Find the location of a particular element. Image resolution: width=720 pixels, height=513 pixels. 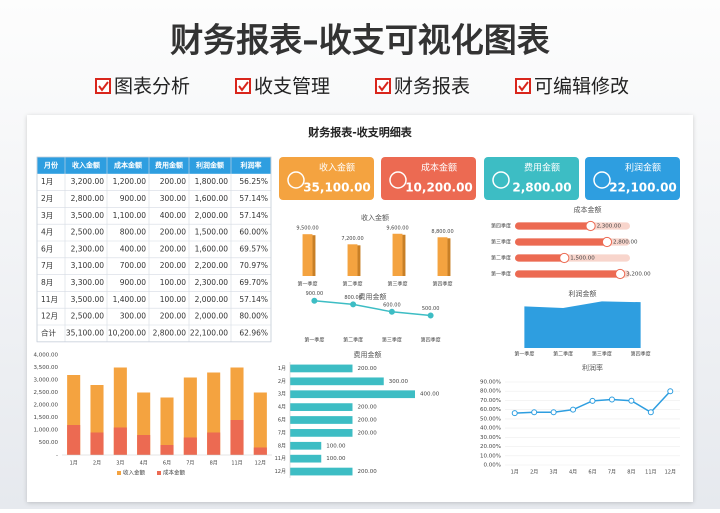

x-tick-label: 12月 is located at coordinates (670, 473).